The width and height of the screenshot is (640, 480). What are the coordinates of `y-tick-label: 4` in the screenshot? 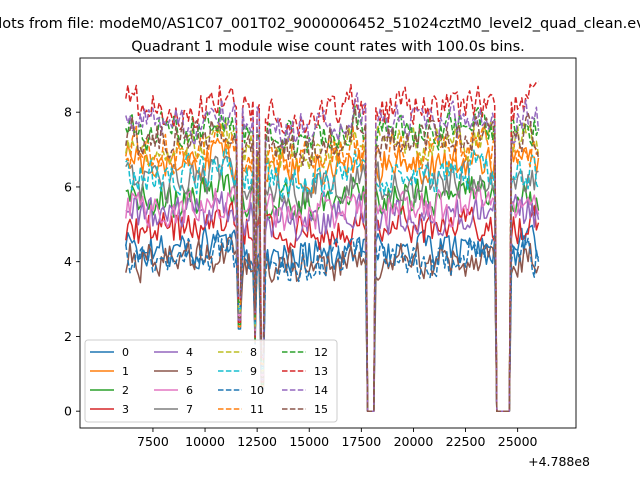 It's located at (68, 261).